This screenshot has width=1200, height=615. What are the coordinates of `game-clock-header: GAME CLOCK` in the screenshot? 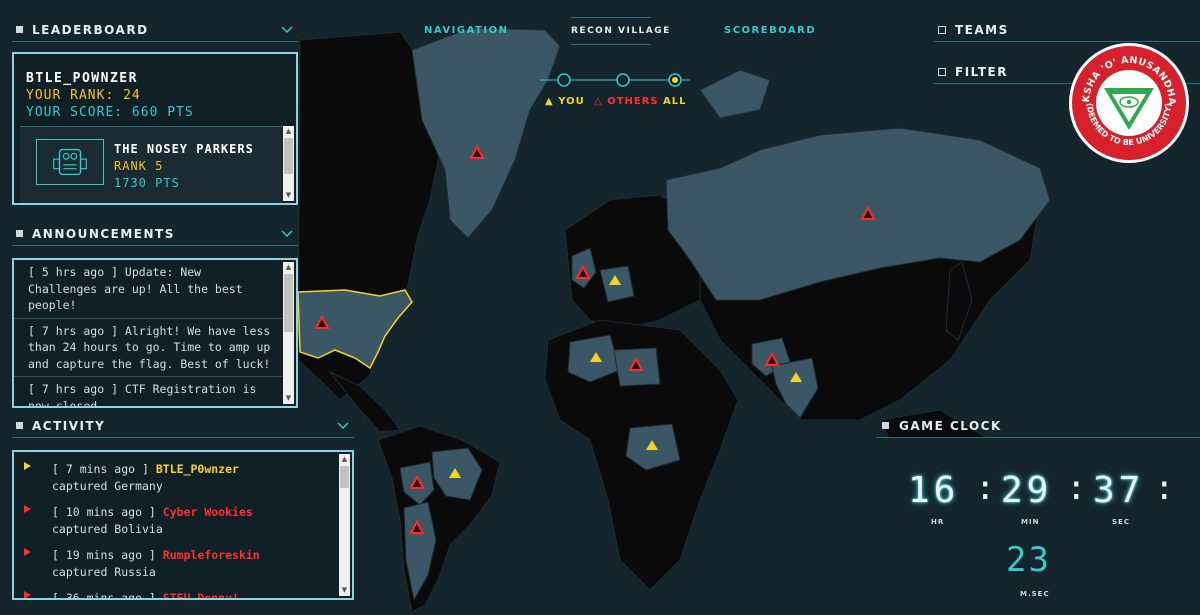 It's located at (1038, 426).